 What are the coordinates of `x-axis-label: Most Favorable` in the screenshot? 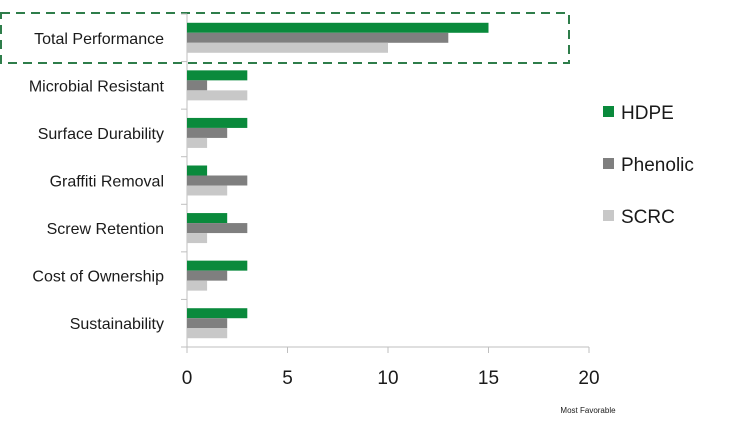 It's located at (588, 410).